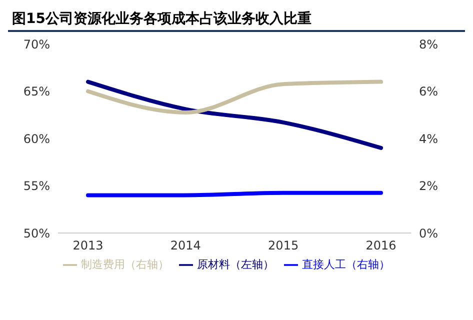 This screenshot has width=473, height=320. What do you see at coordinates (185, 245) in the screenshot?
I see `x-tick-label: 2014` at bounding box center [185, 245].